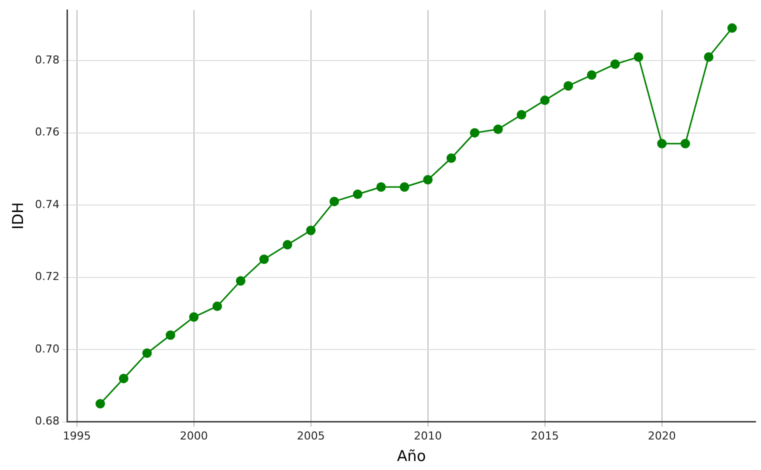 This screenshot has width=761, height=470. I want to click on x-axis-title: Año, so click(411, 455).